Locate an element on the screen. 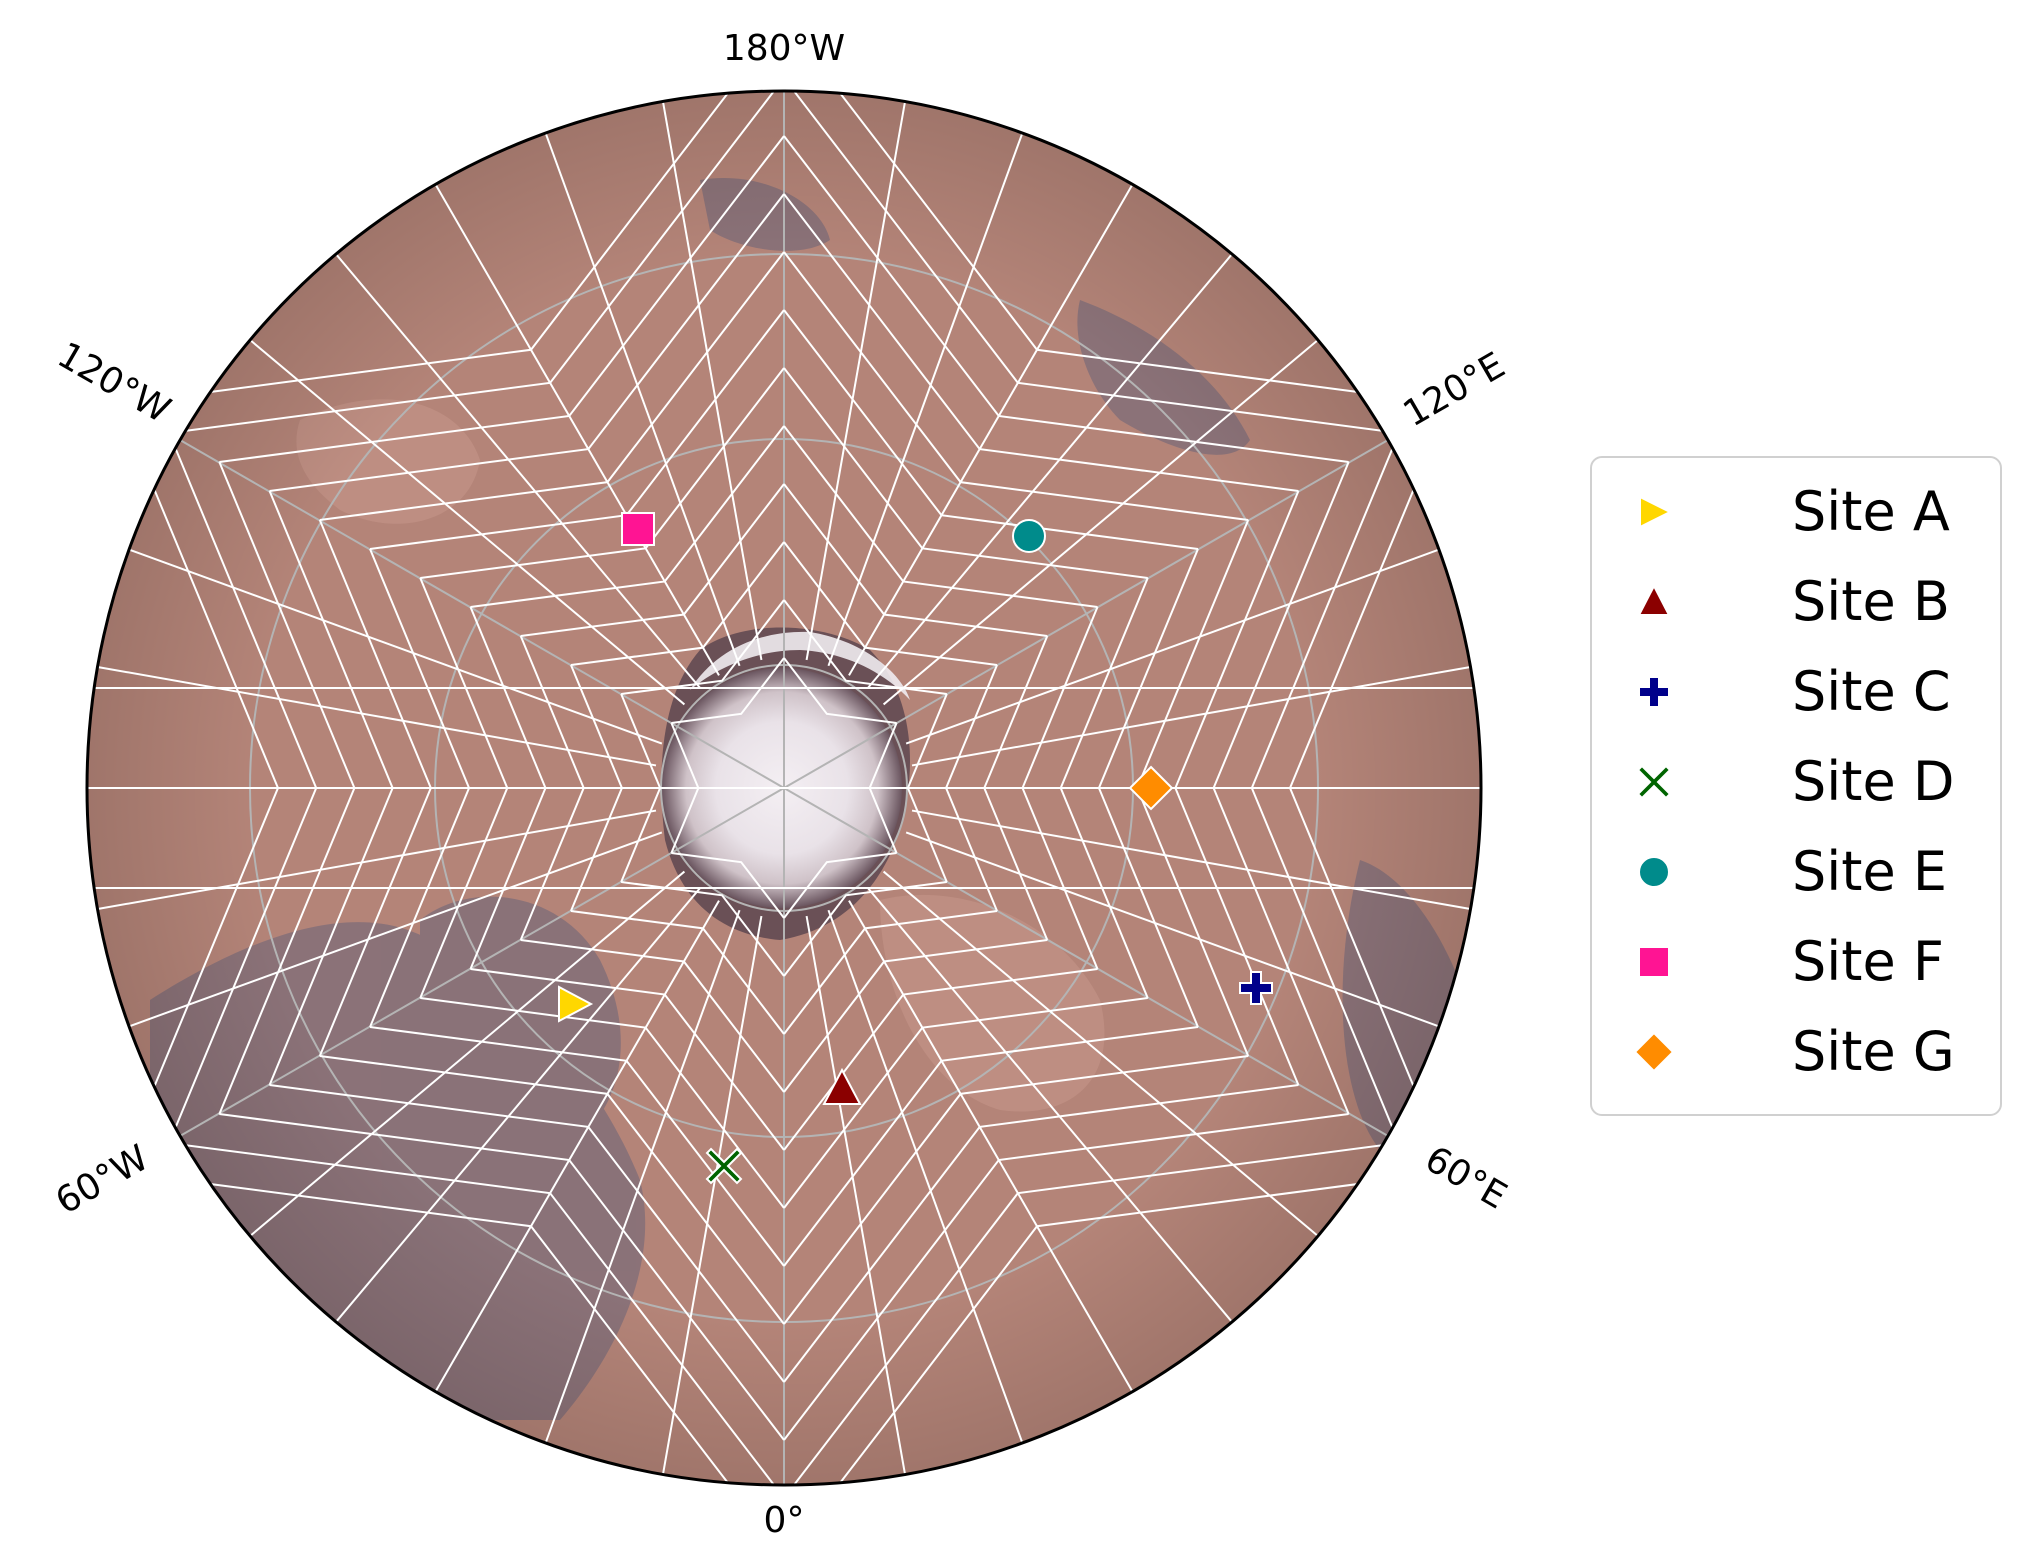 This screenshot has width=2026, height=1566. legend-item-site-a: Site A is located at coordinates (1796, 512).